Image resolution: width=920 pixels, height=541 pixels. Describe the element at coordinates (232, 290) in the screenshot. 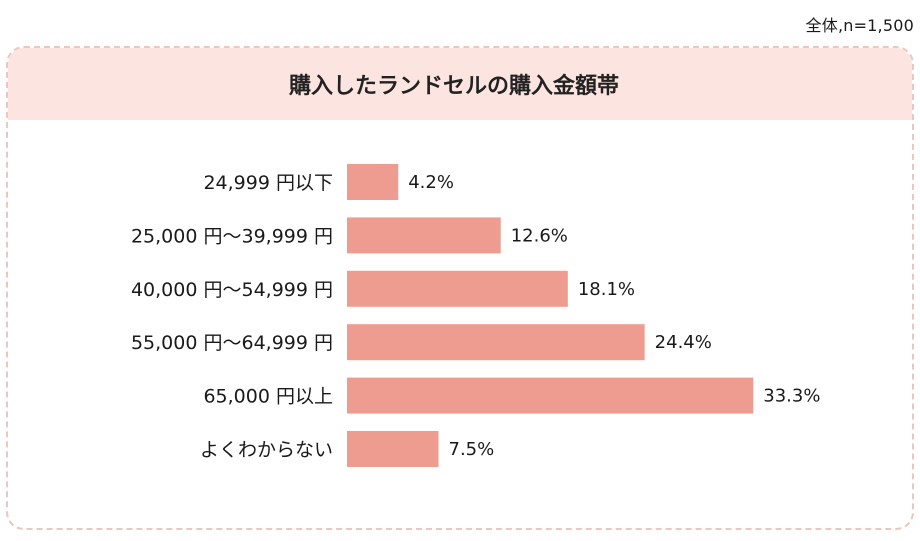

I see `category-label: 40,000 円〜54,999 円` at that location.